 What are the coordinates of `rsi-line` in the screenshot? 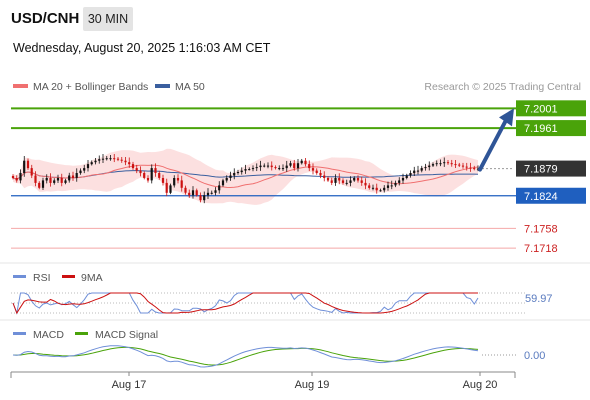 It's located at (245, 303).